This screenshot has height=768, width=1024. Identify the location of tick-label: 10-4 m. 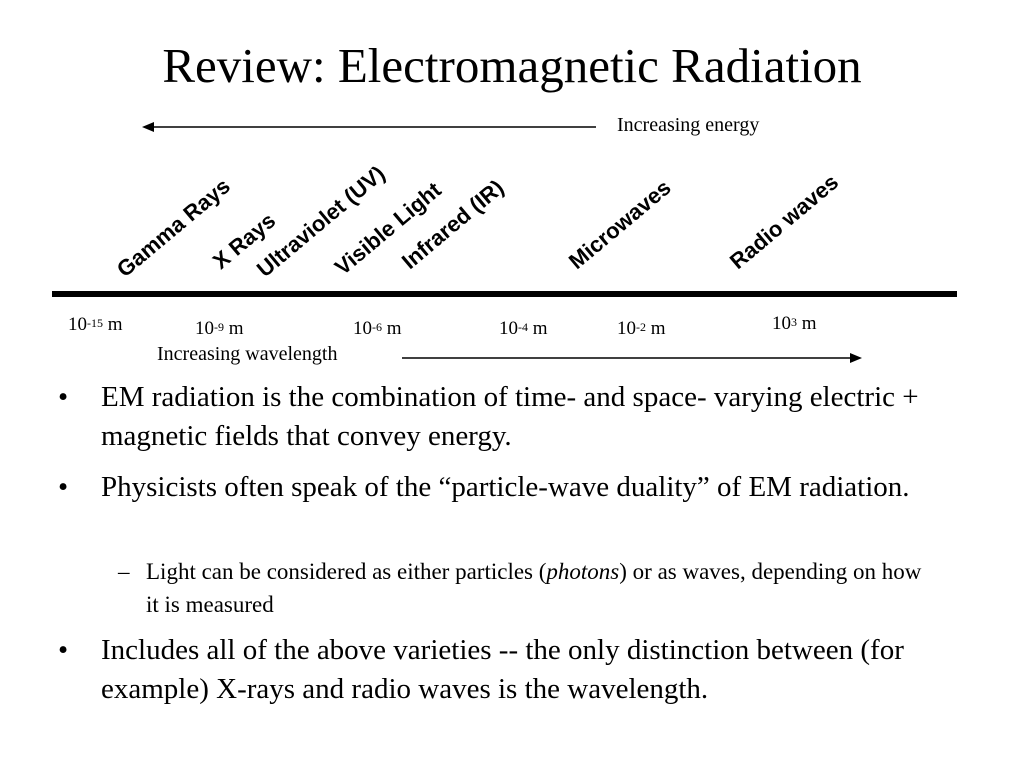
(523, 328).